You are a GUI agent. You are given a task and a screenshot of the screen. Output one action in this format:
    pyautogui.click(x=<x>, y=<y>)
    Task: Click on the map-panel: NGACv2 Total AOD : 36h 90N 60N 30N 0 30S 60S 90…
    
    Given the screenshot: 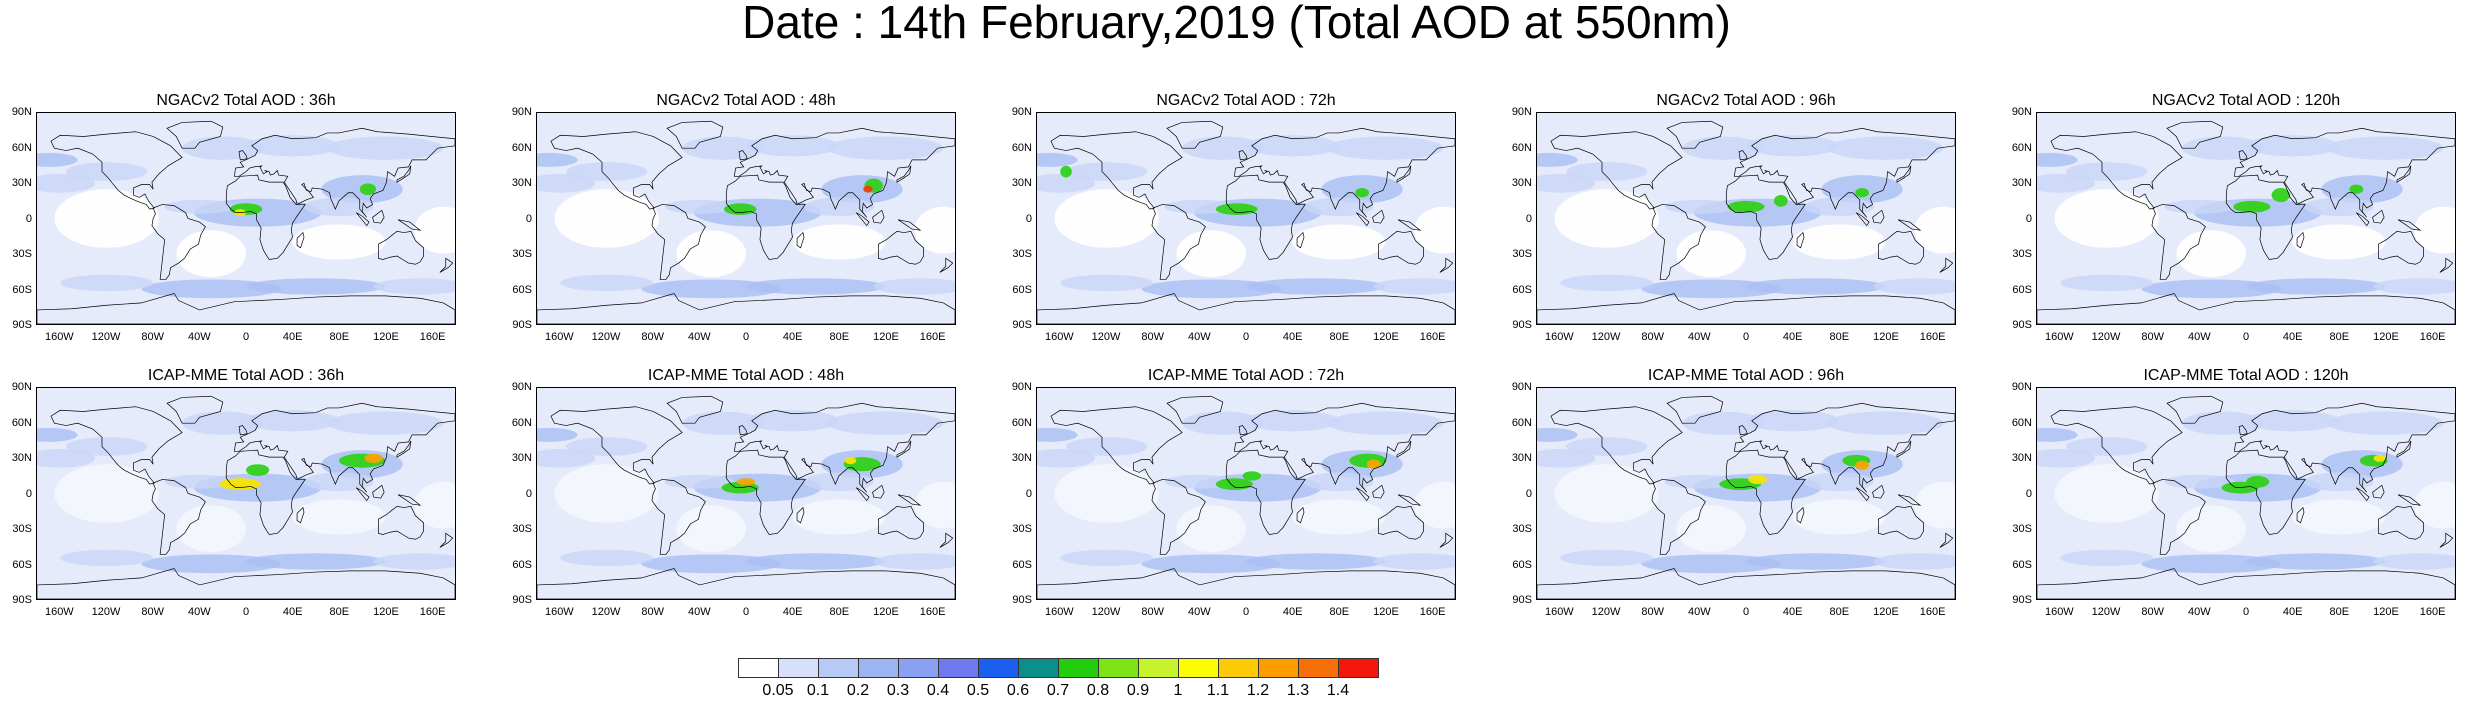 What is the action you would take?
    pyautogui.click(x=234, y=218)
    